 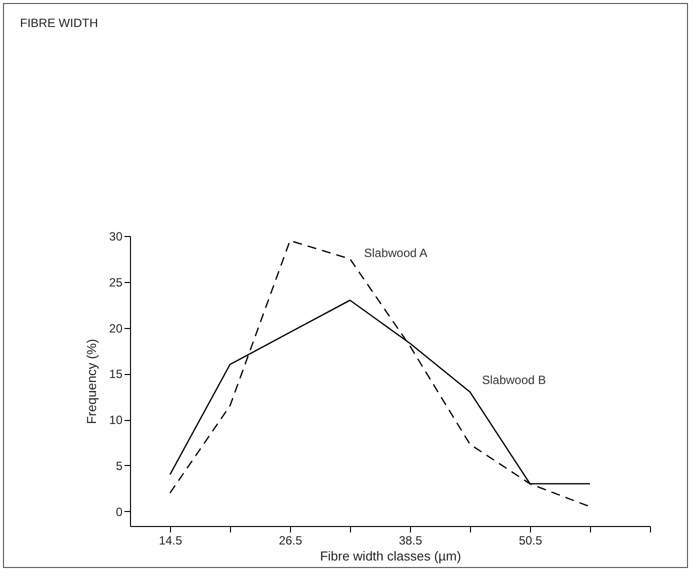 I want to click on series-label: Slabwood A, so click(x=396, y=253).